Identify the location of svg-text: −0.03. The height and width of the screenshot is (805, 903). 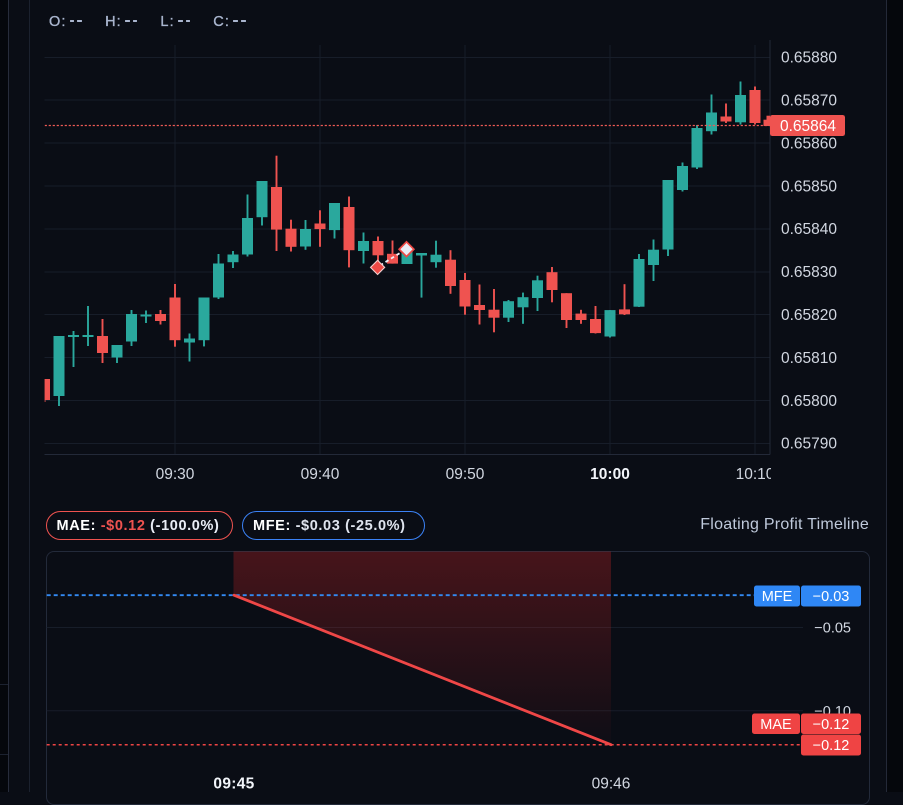
(831, 597).